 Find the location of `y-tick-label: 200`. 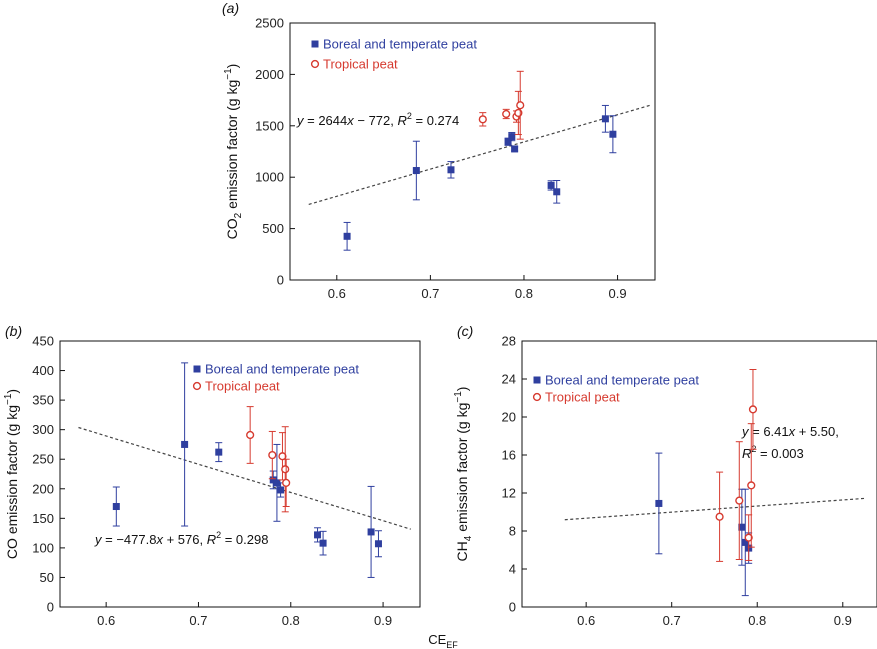

y-tick-label: 200 is located at coordinates (43, 488).